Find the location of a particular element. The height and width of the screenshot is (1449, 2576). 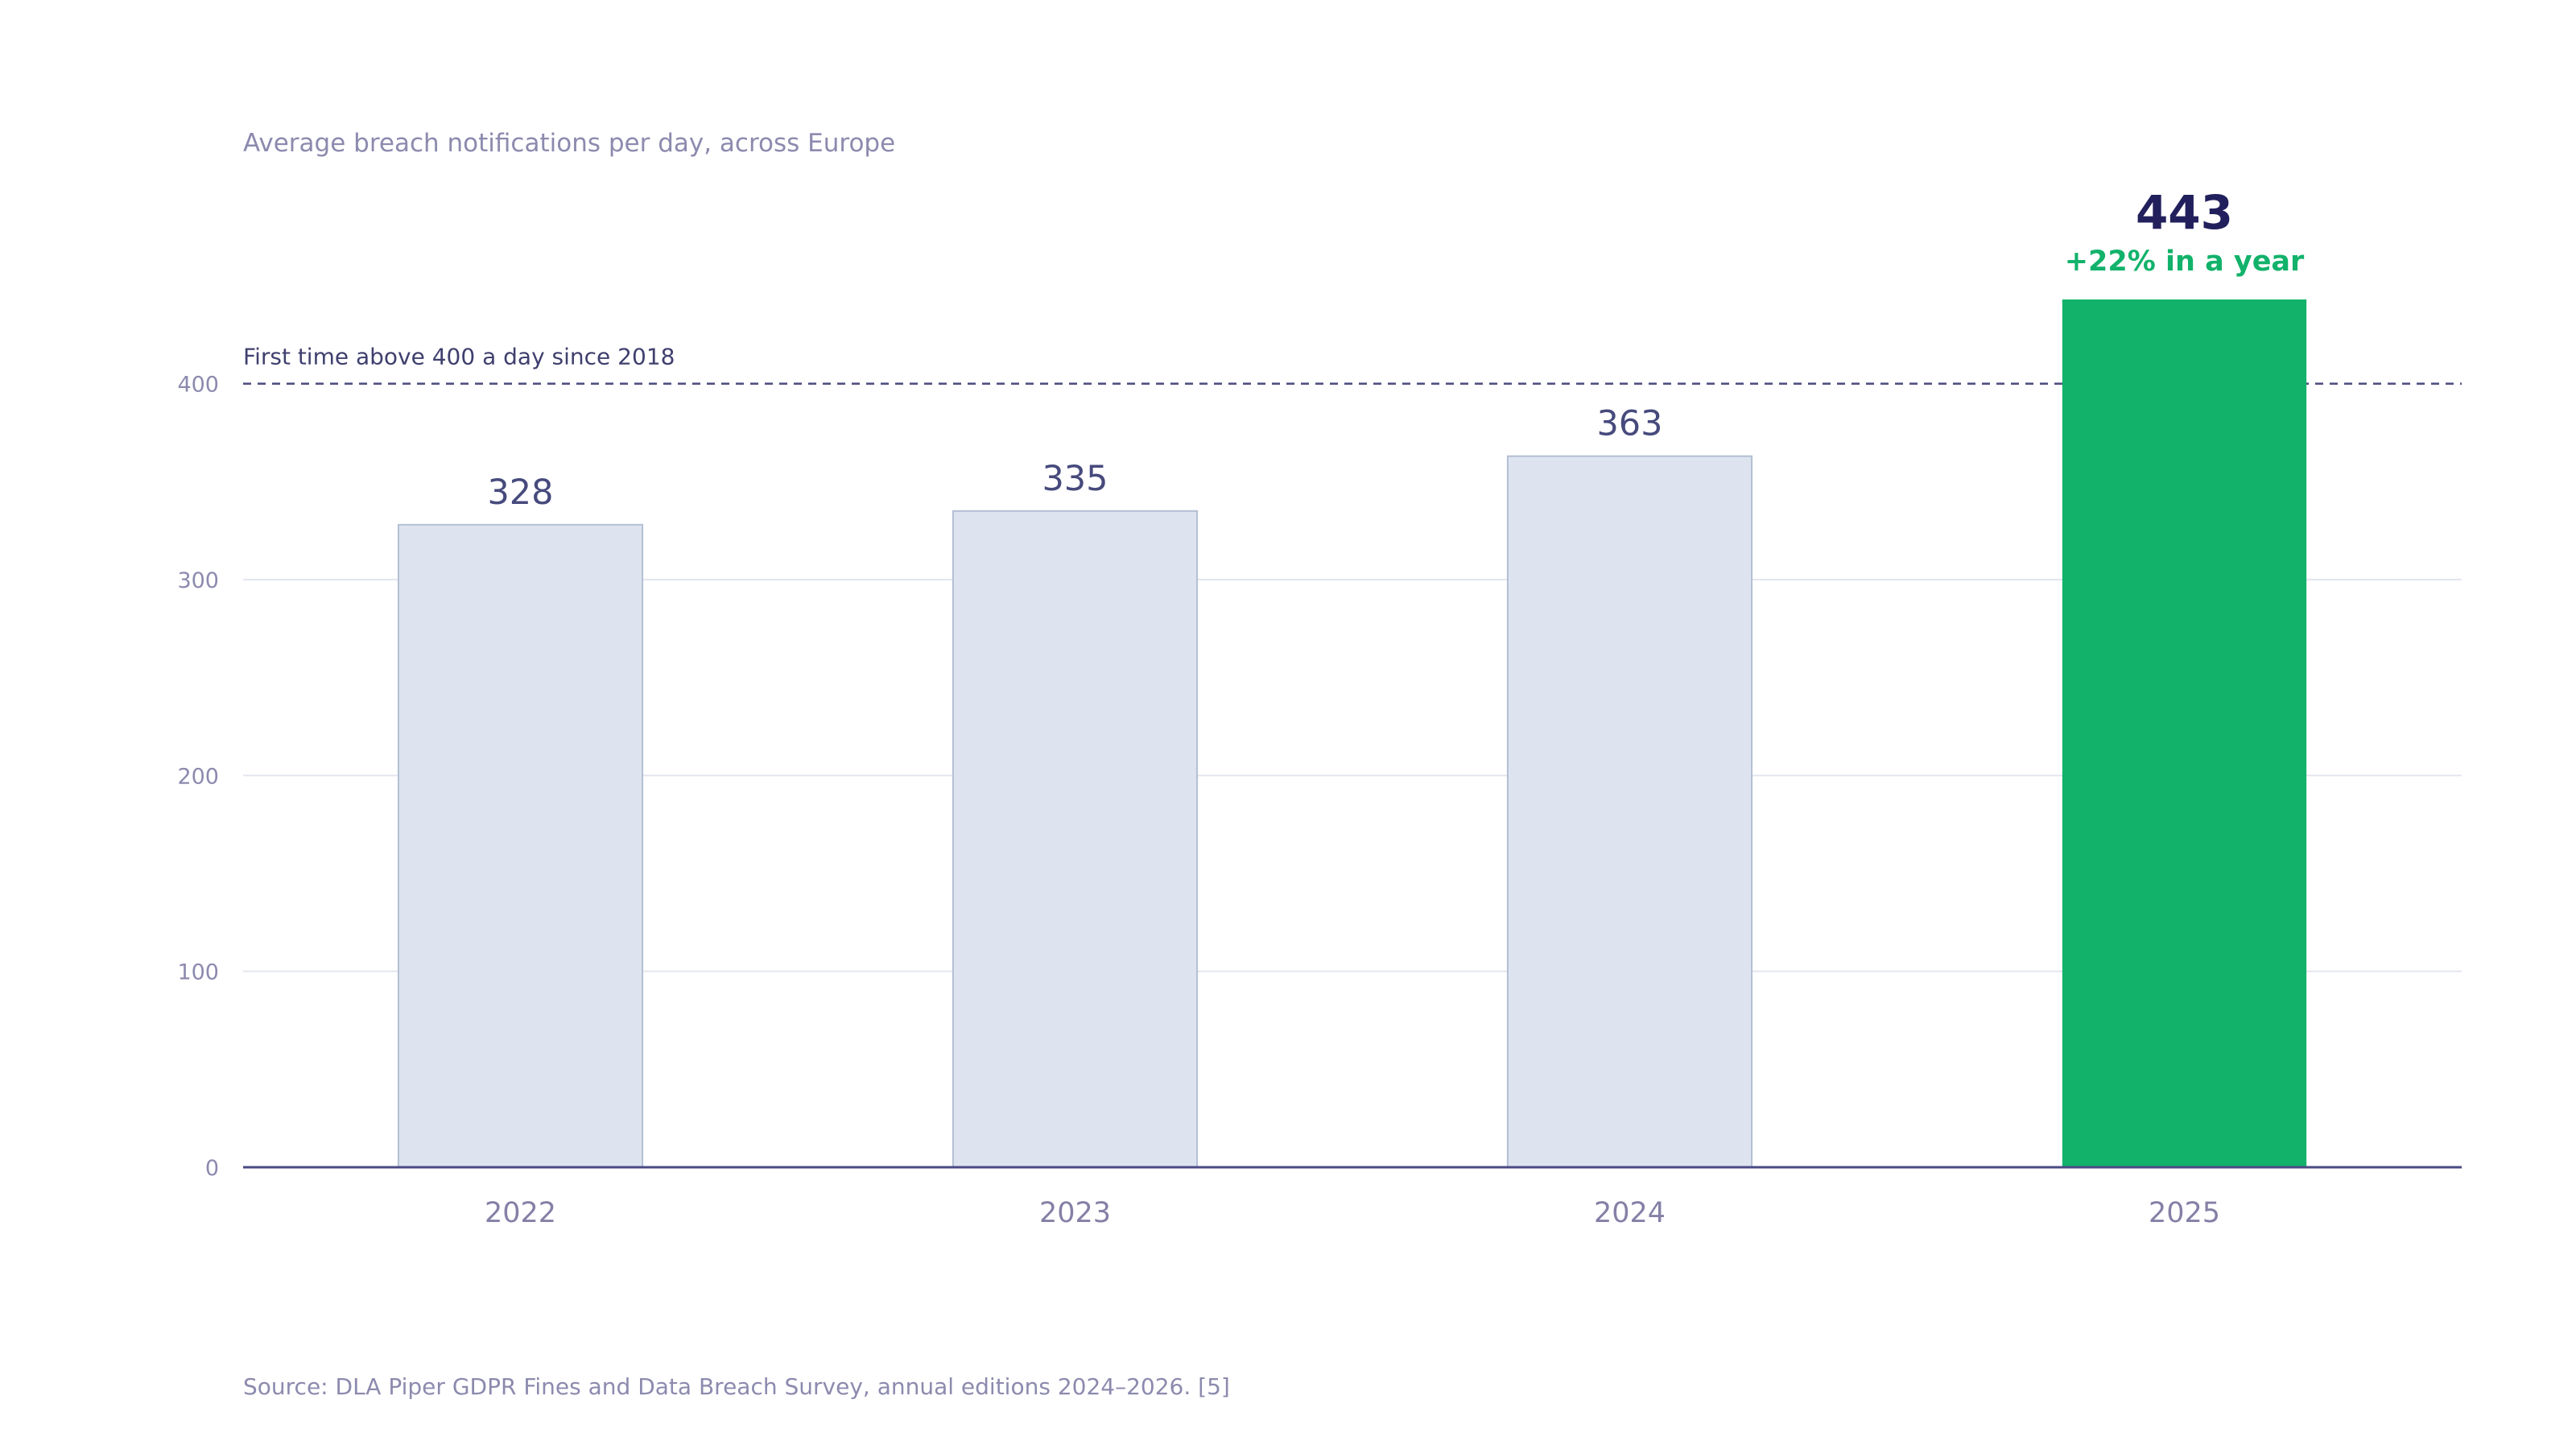

bar-value-label: 335 is located at coordinates (1075, 479).